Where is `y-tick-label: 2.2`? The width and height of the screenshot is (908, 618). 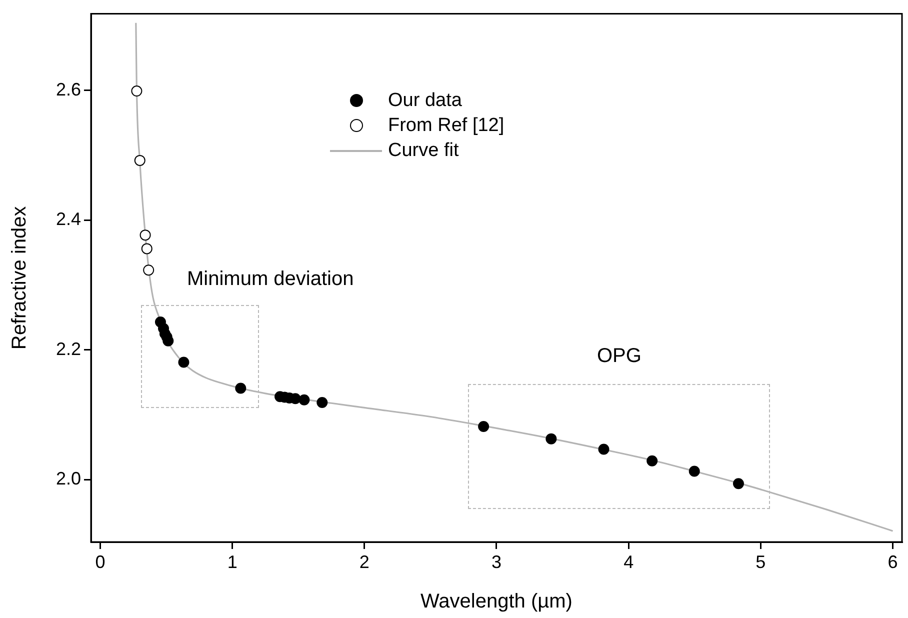
y-tick-label: 2.2 is located at coordinates (68, 348).